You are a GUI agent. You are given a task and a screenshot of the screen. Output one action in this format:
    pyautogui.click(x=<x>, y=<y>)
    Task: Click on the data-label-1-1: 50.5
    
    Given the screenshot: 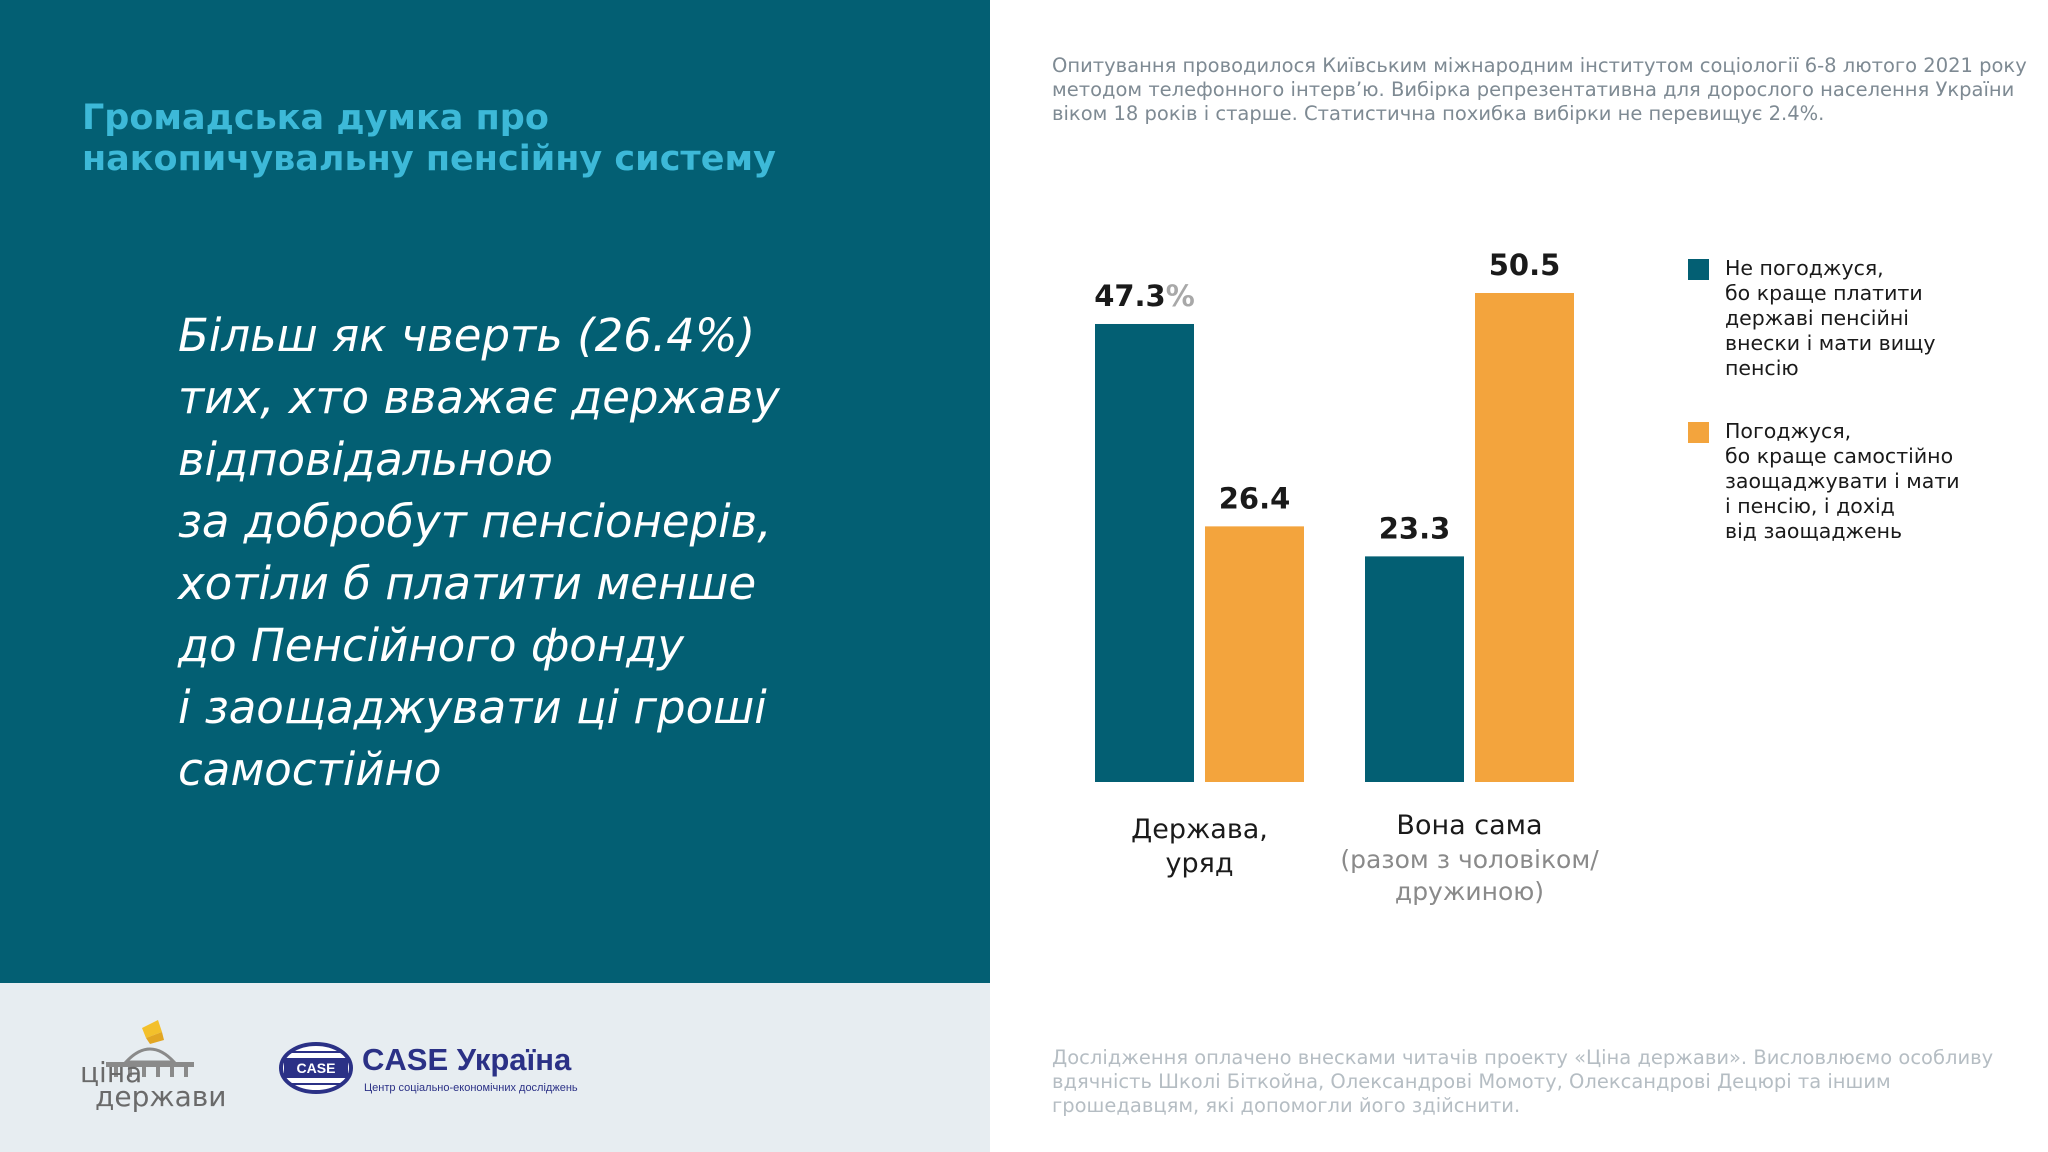 What is the action you would take?
    pyautogui.click(x=1525, y=265)
    